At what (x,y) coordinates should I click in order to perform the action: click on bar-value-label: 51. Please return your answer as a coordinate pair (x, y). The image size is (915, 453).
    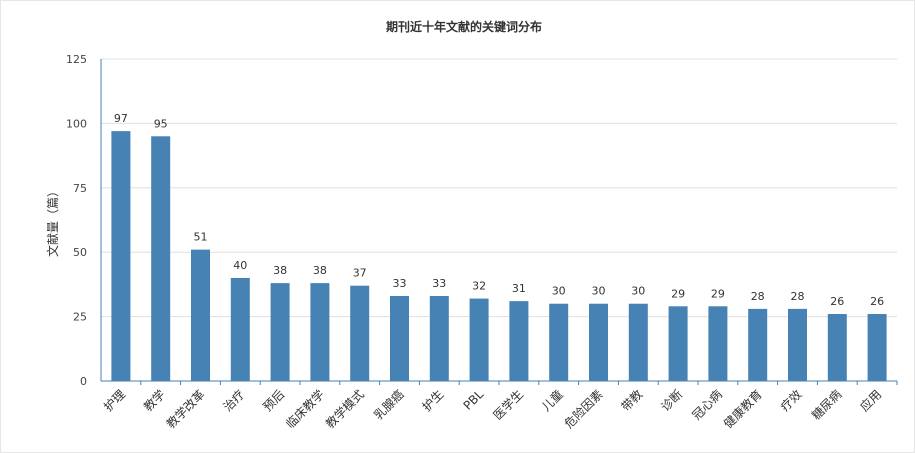
    Looking at the image, I should click on (201, 237).